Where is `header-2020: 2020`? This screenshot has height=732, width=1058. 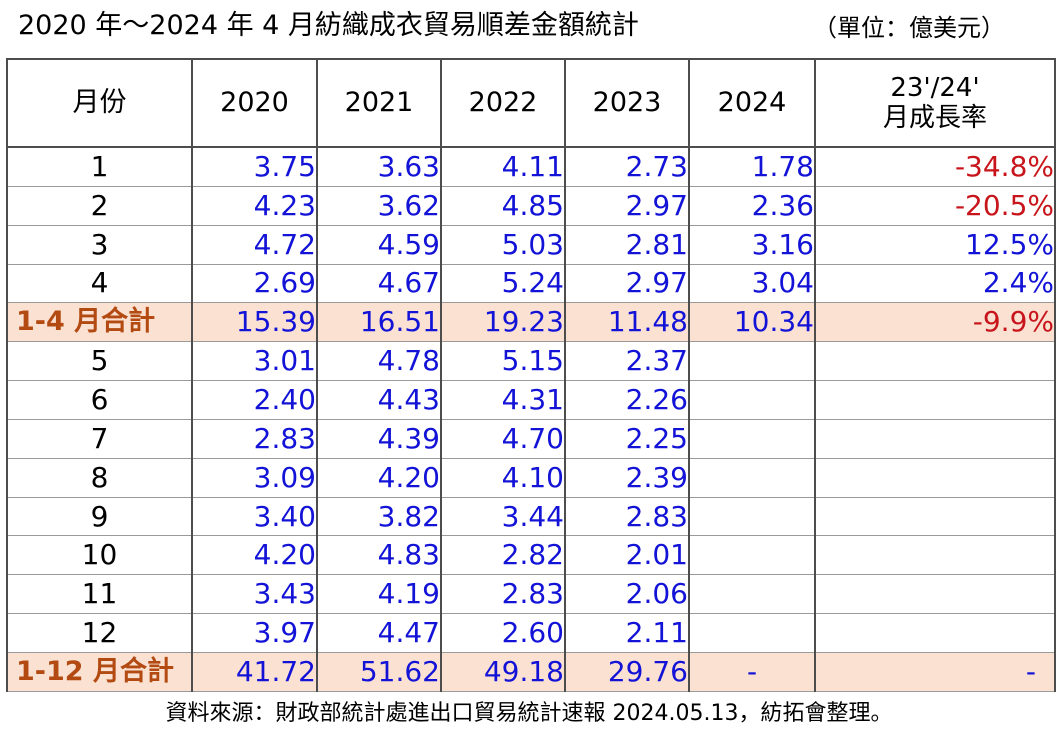 header-2020: 2020 is located at coordinates (254, 103).